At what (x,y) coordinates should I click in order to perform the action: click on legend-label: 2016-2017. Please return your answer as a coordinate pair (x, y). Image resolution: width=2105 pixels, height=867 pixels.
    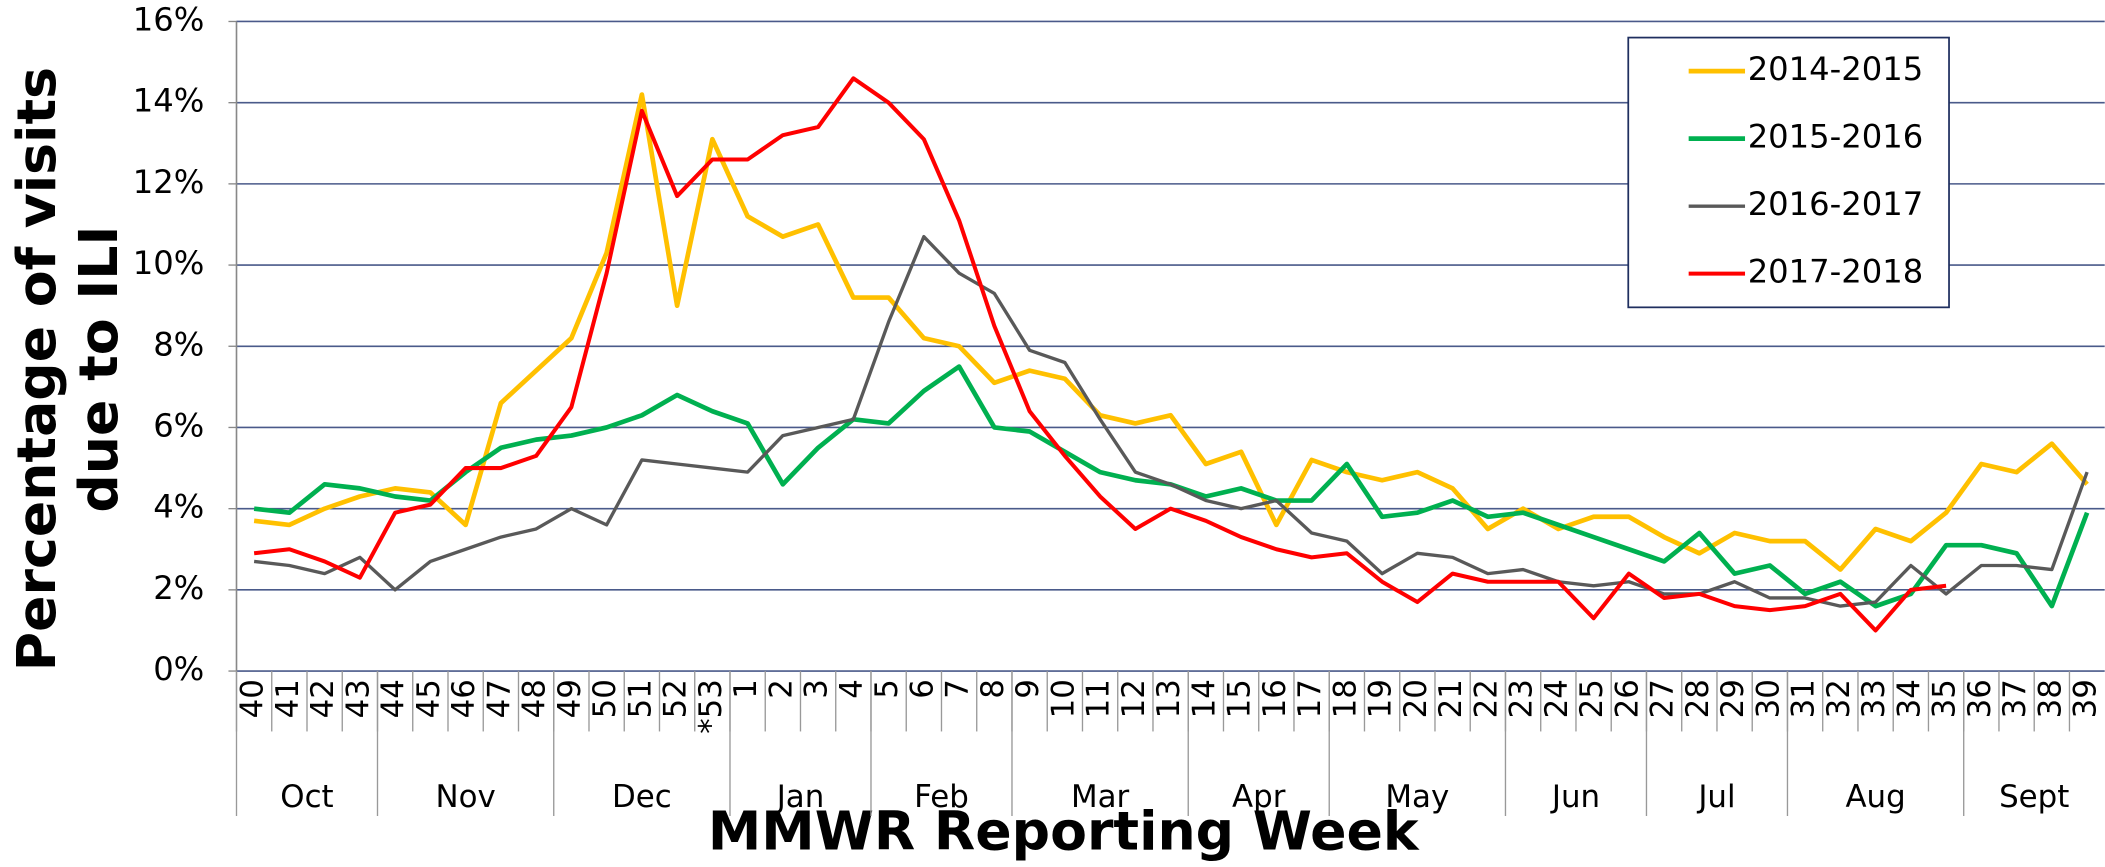
    Looking at the image, I should click on (1836, 204).